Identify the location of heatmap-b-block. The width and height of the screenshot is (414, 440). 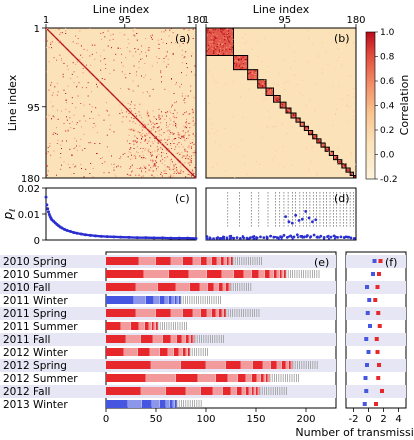
(310, 132).